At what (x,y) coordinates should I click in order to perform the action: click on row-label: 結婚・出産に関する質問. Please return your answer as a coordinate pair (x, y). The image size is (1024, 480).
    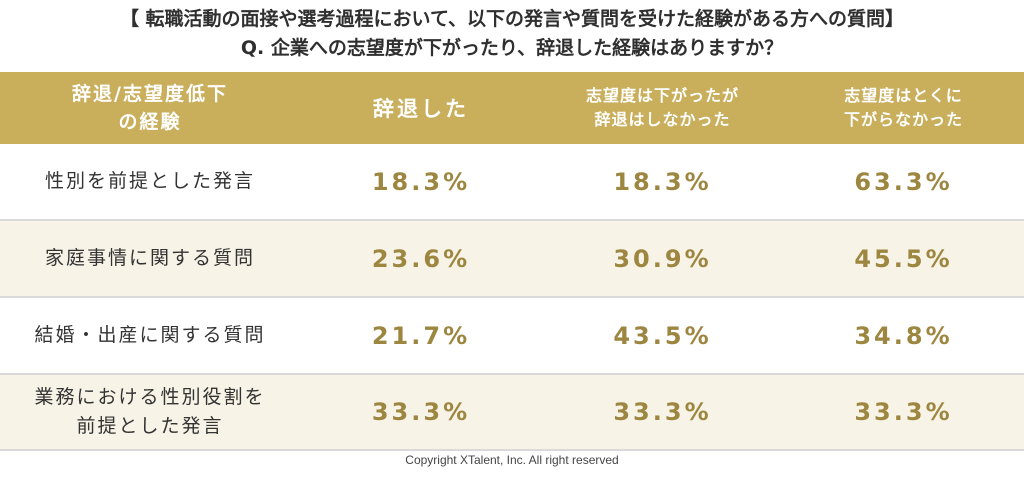
    Looking at the image, I should click on (150, 336).